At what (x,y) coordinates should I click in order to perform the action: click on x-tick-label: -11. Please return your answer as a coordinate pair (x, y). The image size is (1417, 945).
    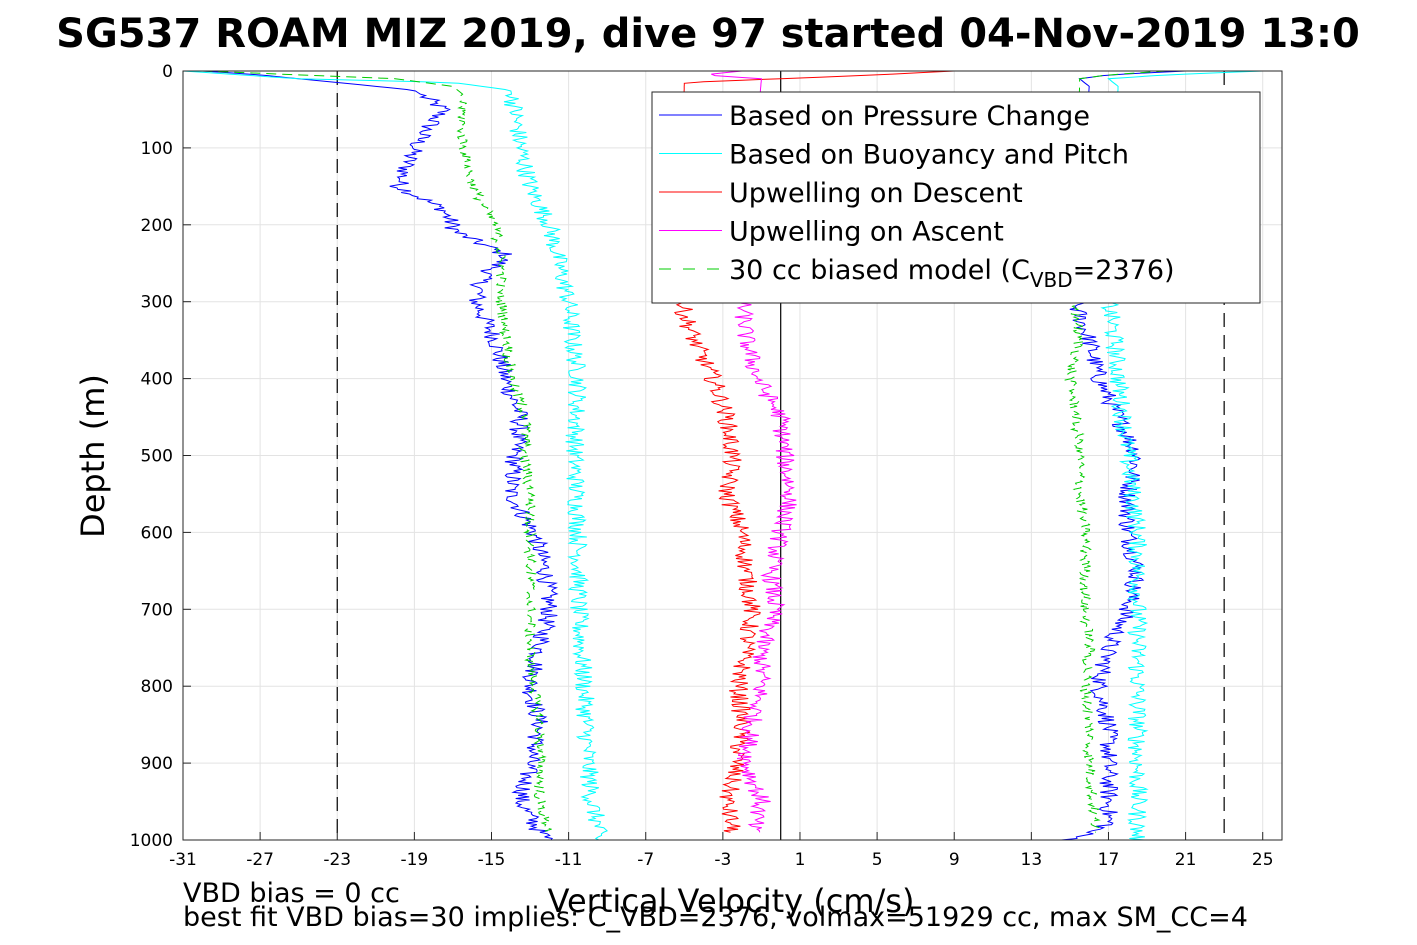
    Looking at the image, I should click on (569, 860).